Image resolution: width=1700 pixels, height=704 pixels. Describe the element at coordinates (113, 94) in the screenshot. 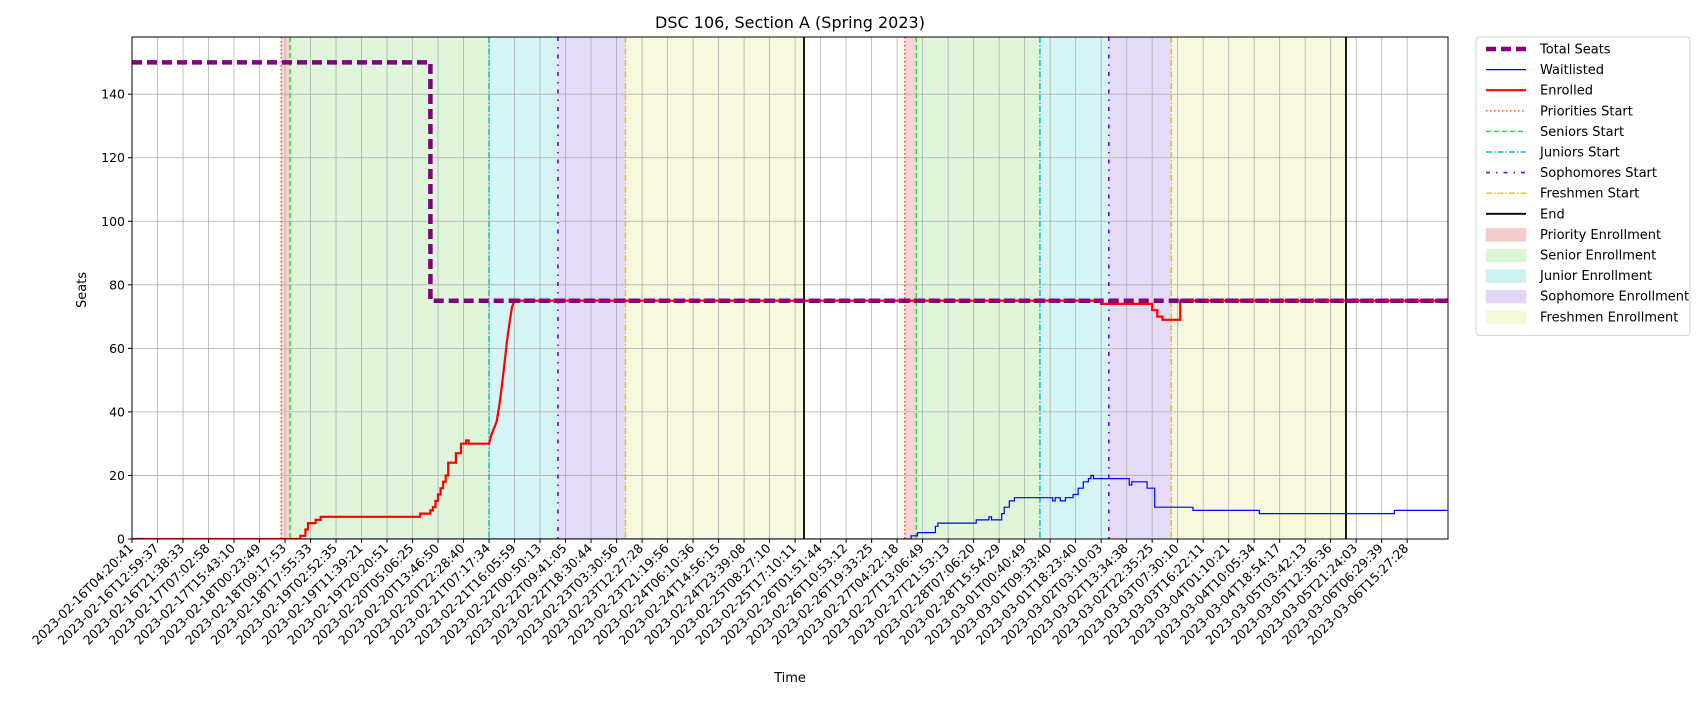

I see `y-tick-label: 140` at that location.